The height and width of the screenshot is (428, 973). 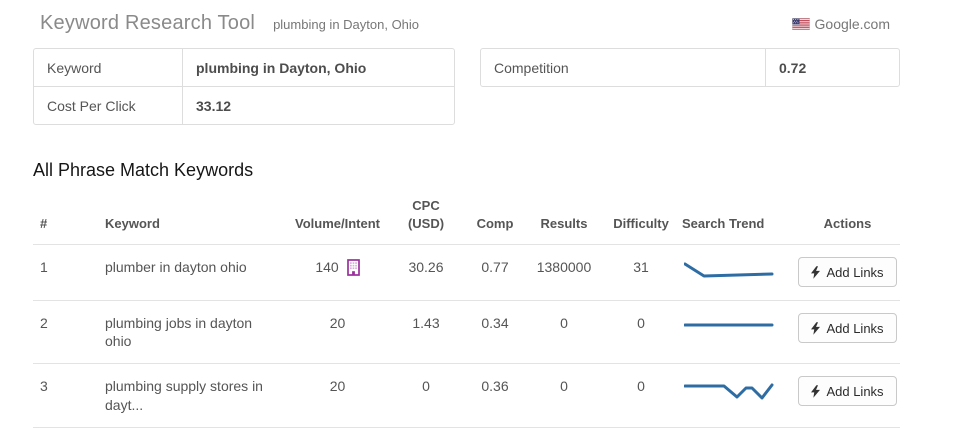 I want to click on column-header-actions: Actions, so click(x=847, y=214).